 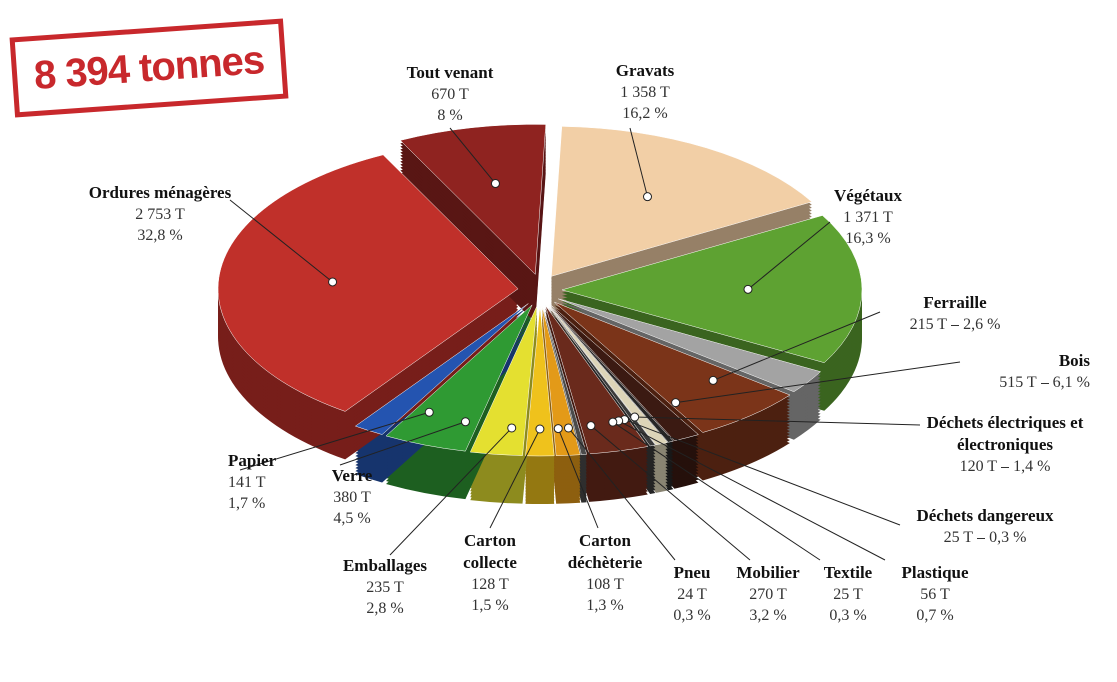 I want to click on percent-label: 2,8 %, so click(x=385, y=608).